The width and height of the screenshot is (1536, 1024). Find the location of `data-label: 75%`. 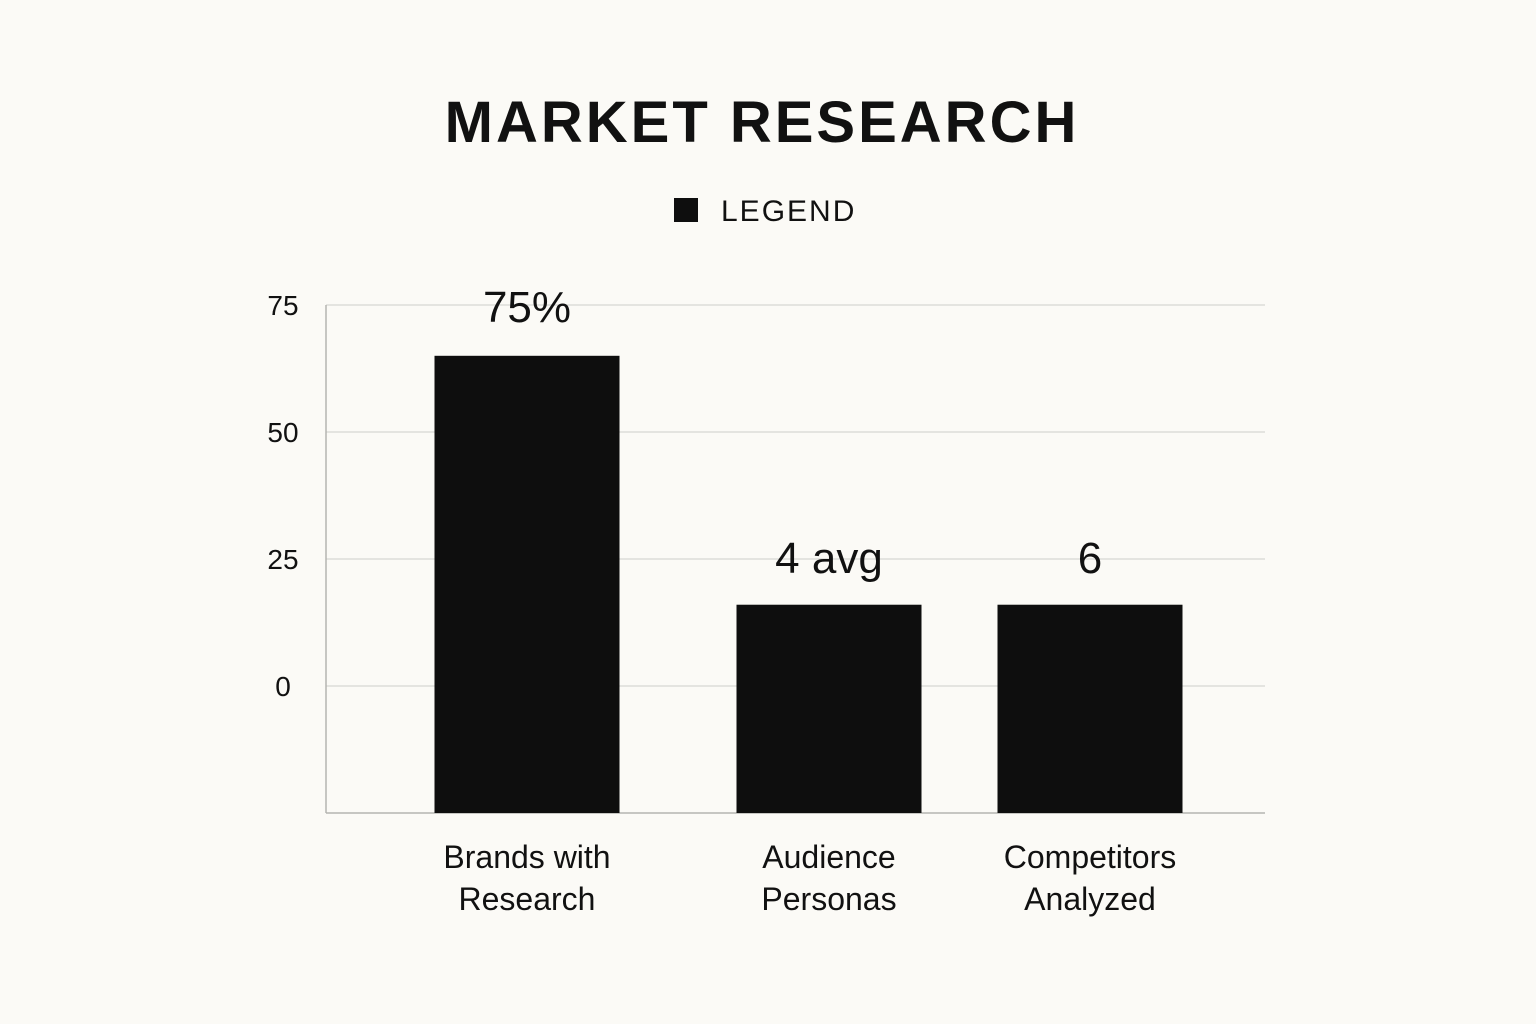

data-label: 75% is located at coordinates (527, 307).